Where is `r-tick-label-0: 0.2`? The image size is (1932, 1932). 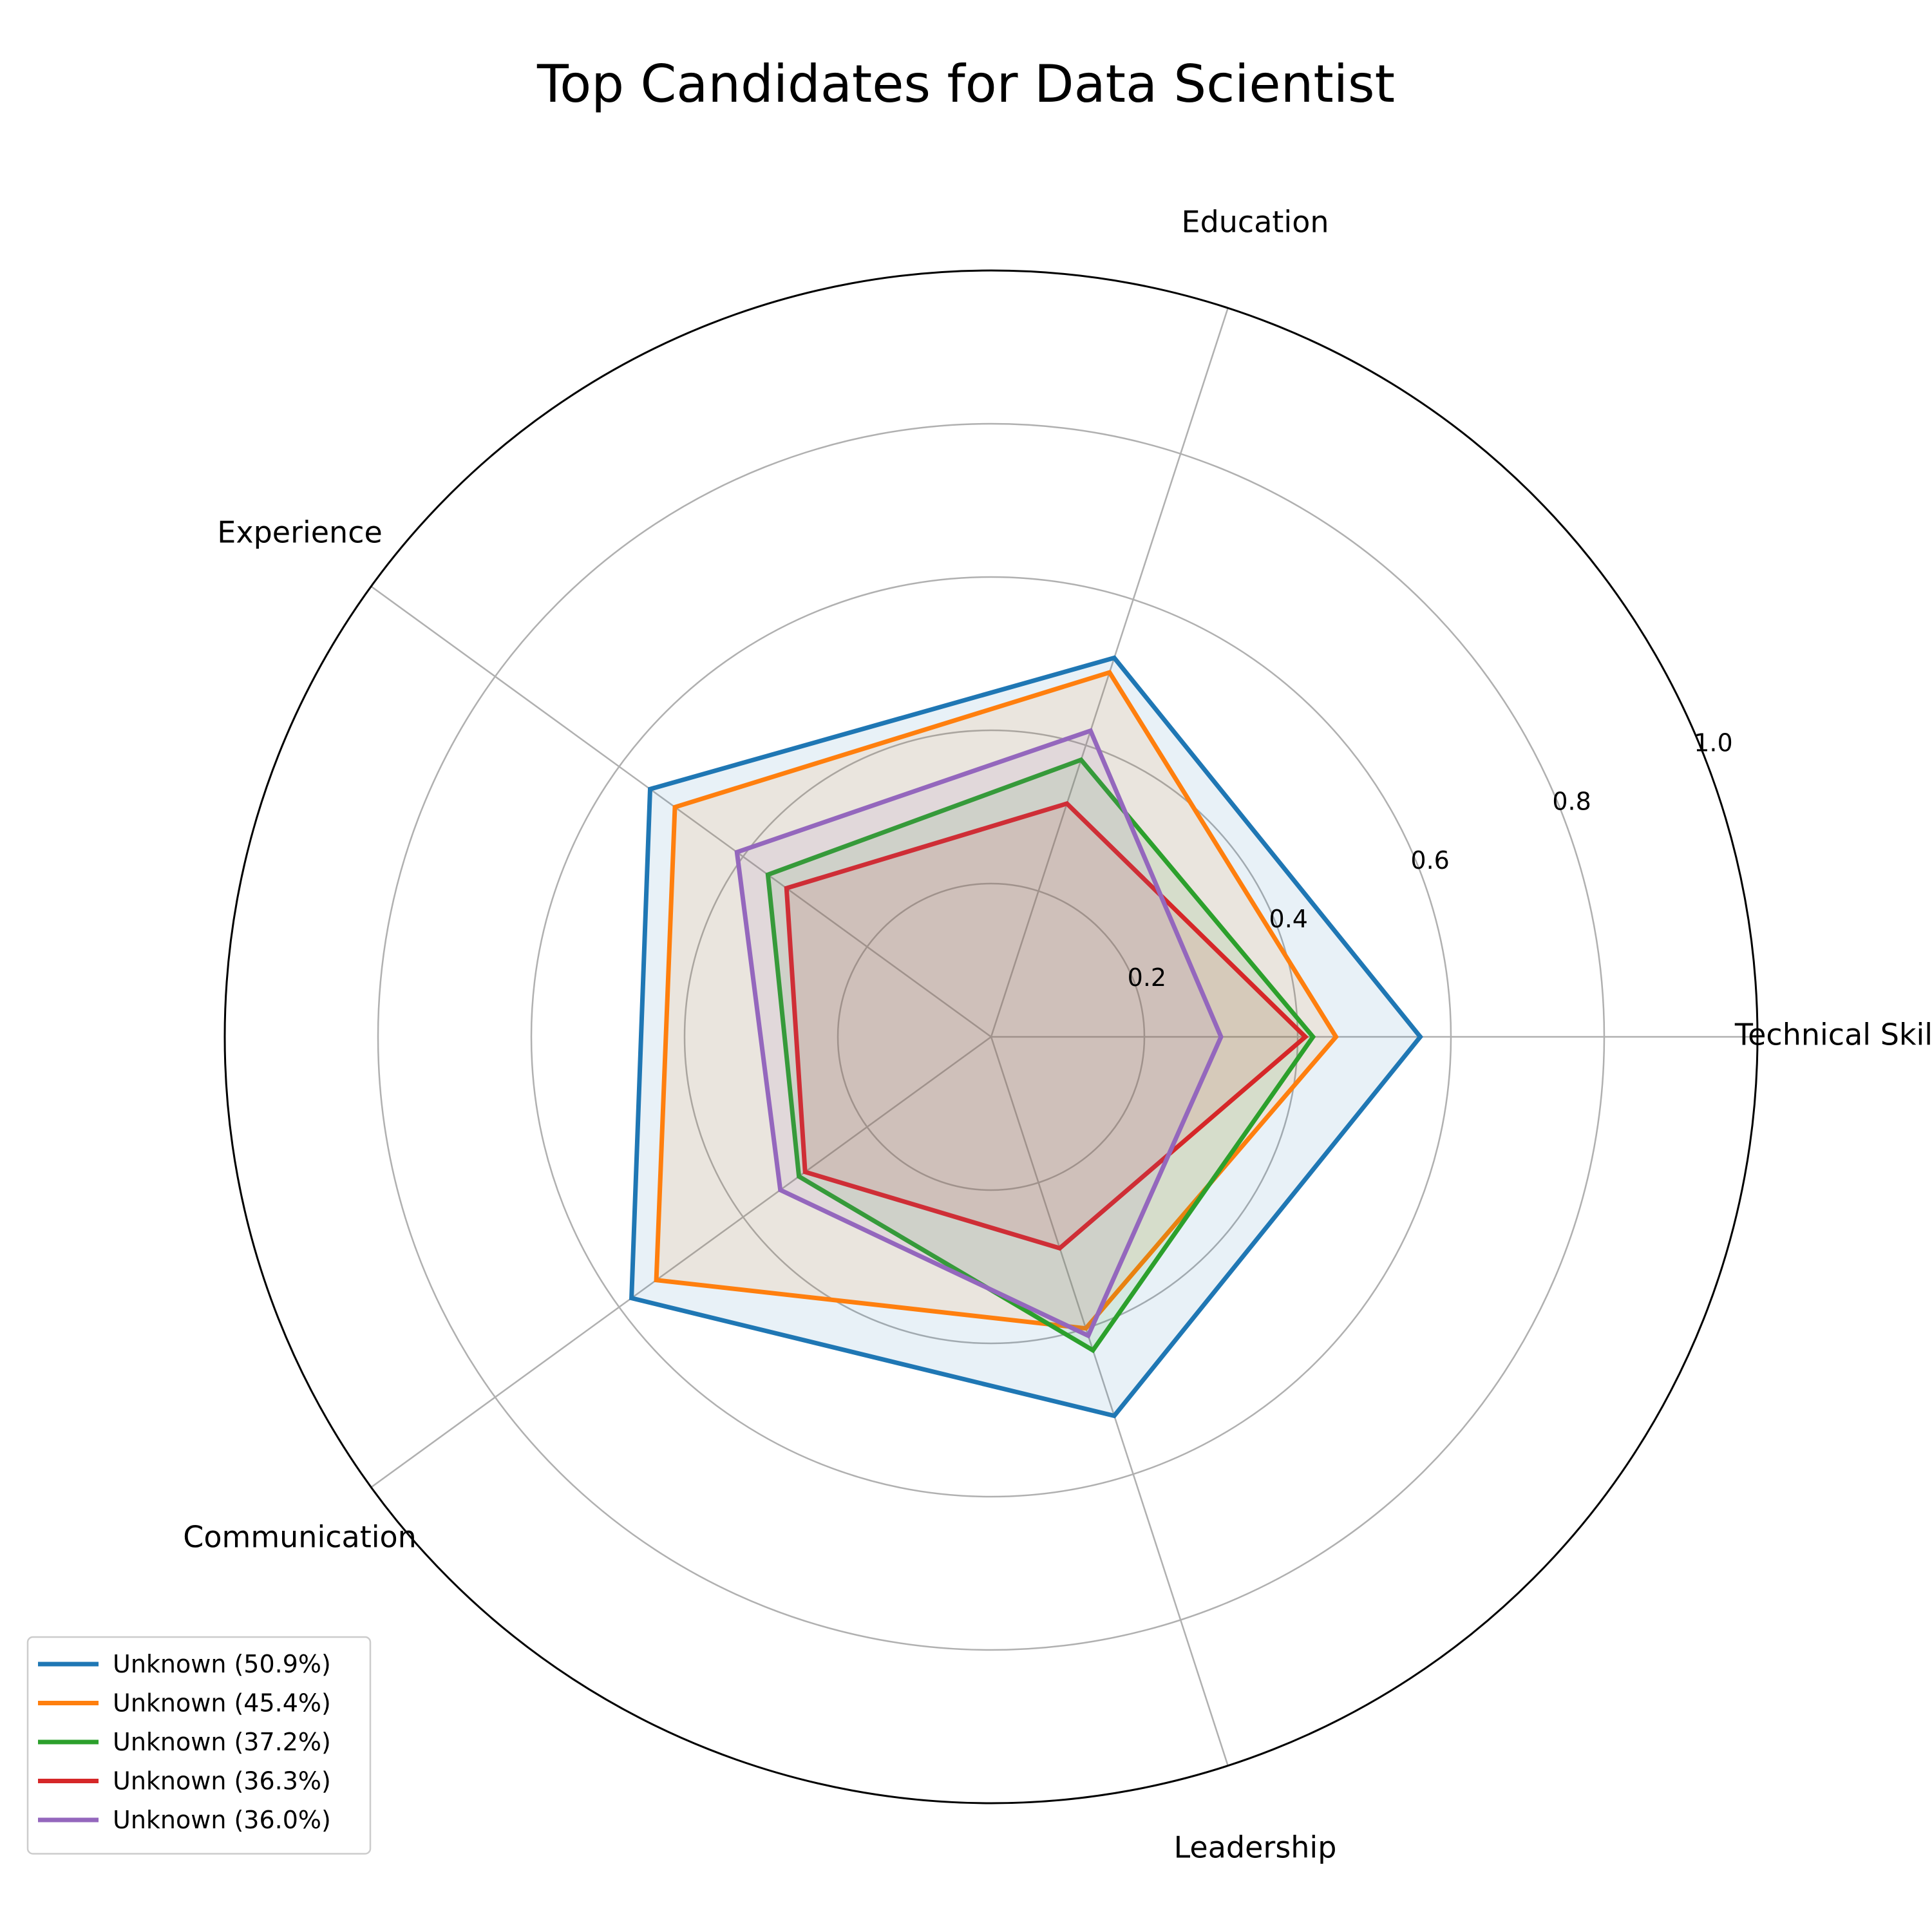 r-tick-label-0: 0.2 is located at coordinates (1147, 977).